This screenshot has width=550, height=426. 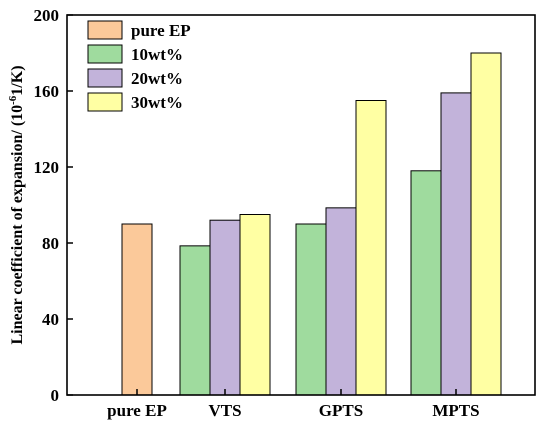 I want to click on bar-pure-ep, so click(x=137, y=309).